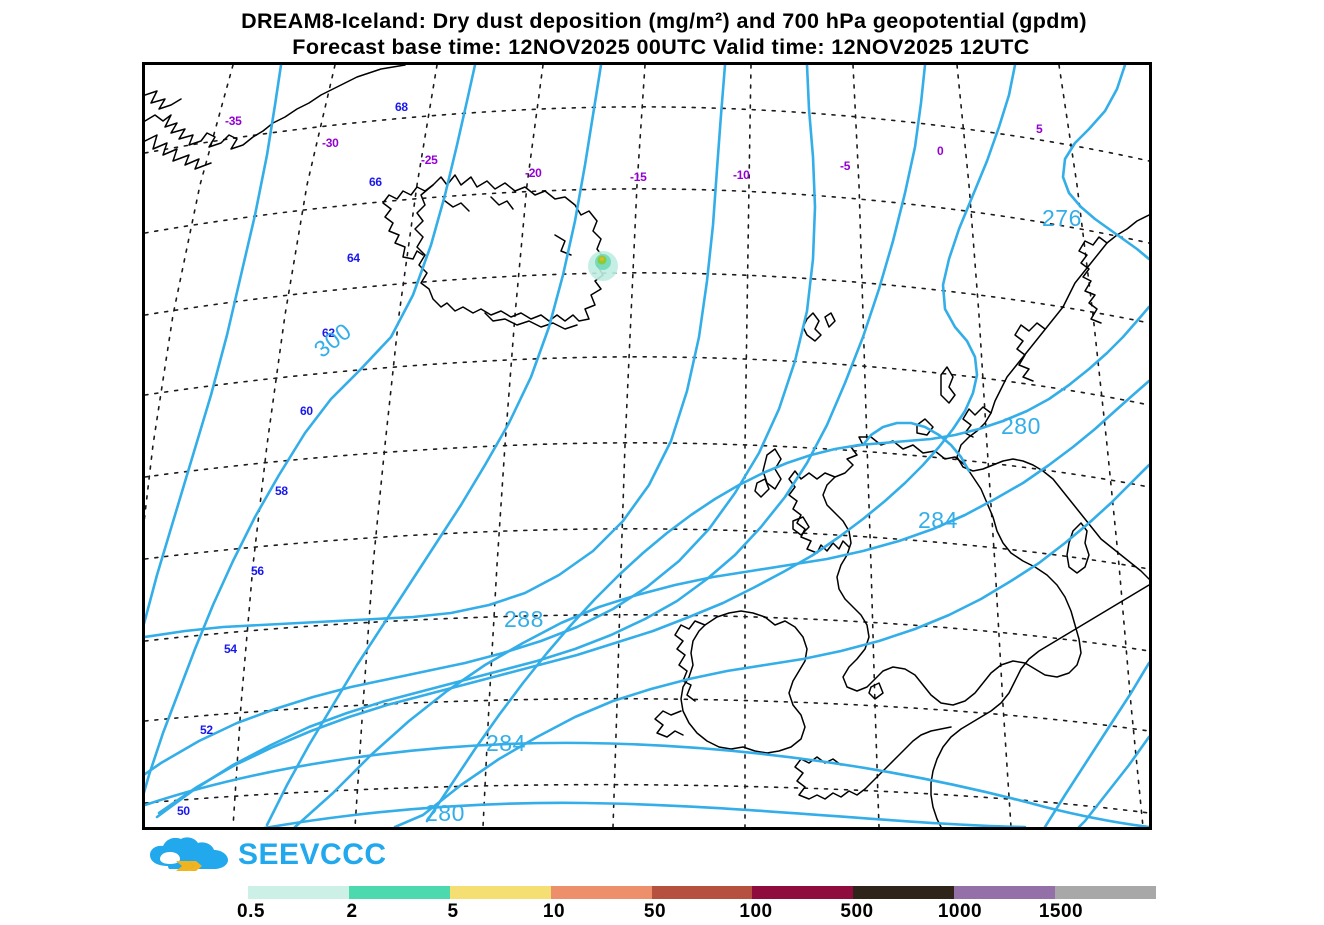 The image size is (1324, 925). What do you see at coordinates (275, 107) in the screenshot?
I see `coastline-greenland` at bounding box center [275, 107].